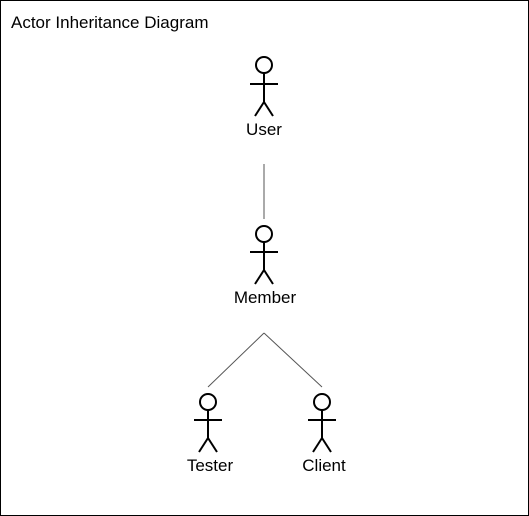  What do you see at coordinates (293, 360) in the screenshot?
I see `connector-client-member` at bounding box center [293, 360].